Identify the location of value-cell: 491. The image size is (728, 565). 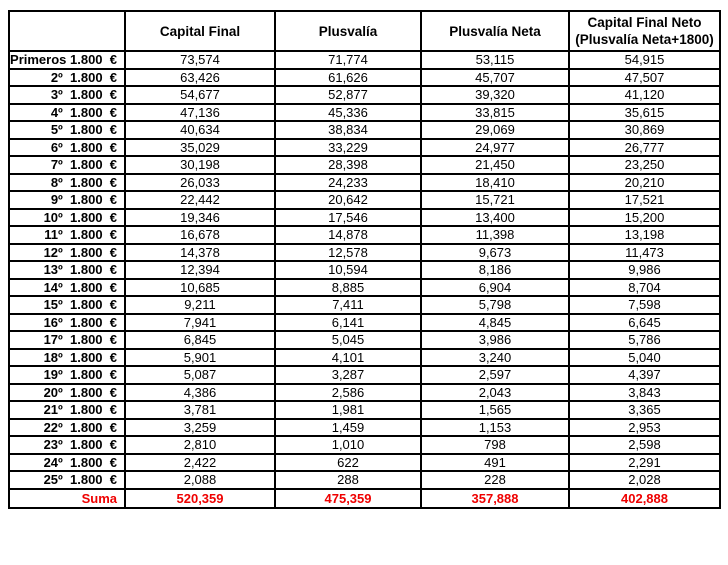
(495, 462).